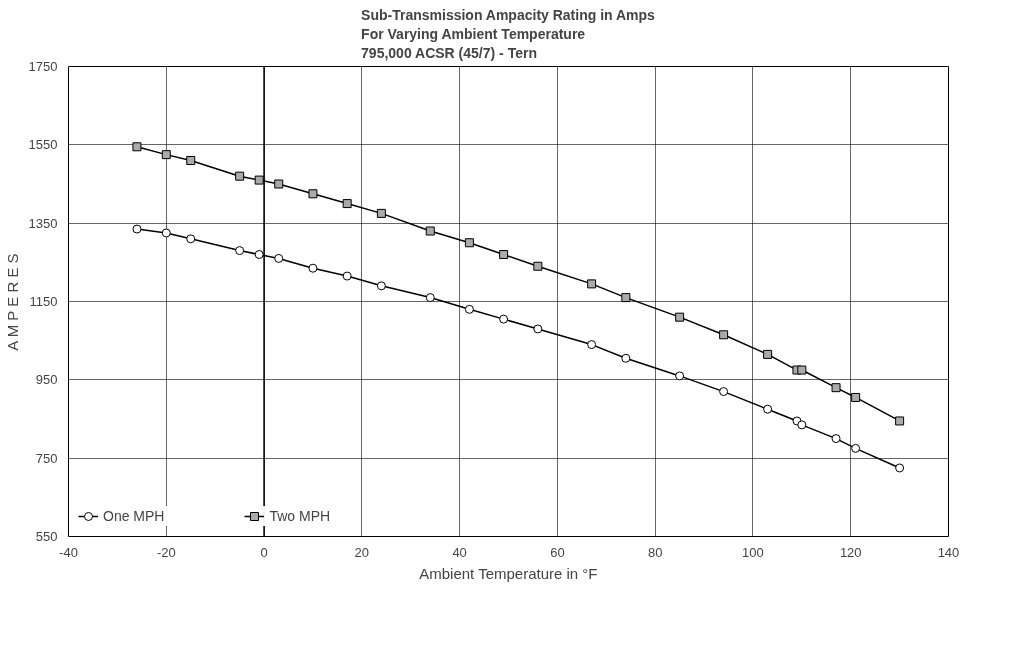 The height and width of the screenshot is (667, 1029). Describe the element at coordinates (557, 552) in the screenshot. I see `x-tick-label: 60` at that location.